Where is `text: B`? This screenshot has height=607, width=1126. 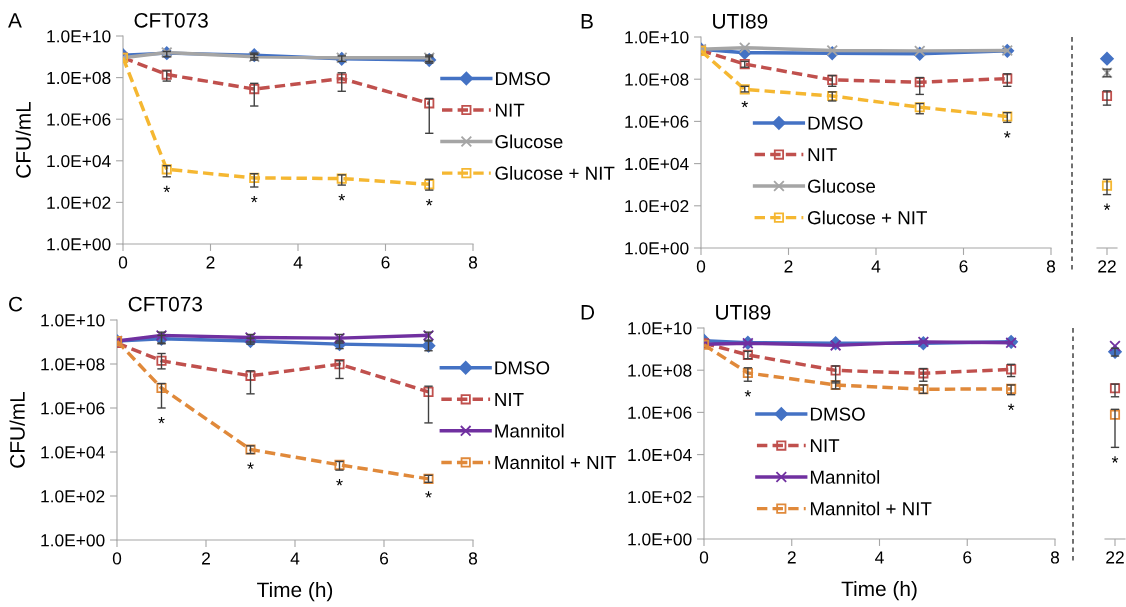 text: B is located at coordinates (587, 21).